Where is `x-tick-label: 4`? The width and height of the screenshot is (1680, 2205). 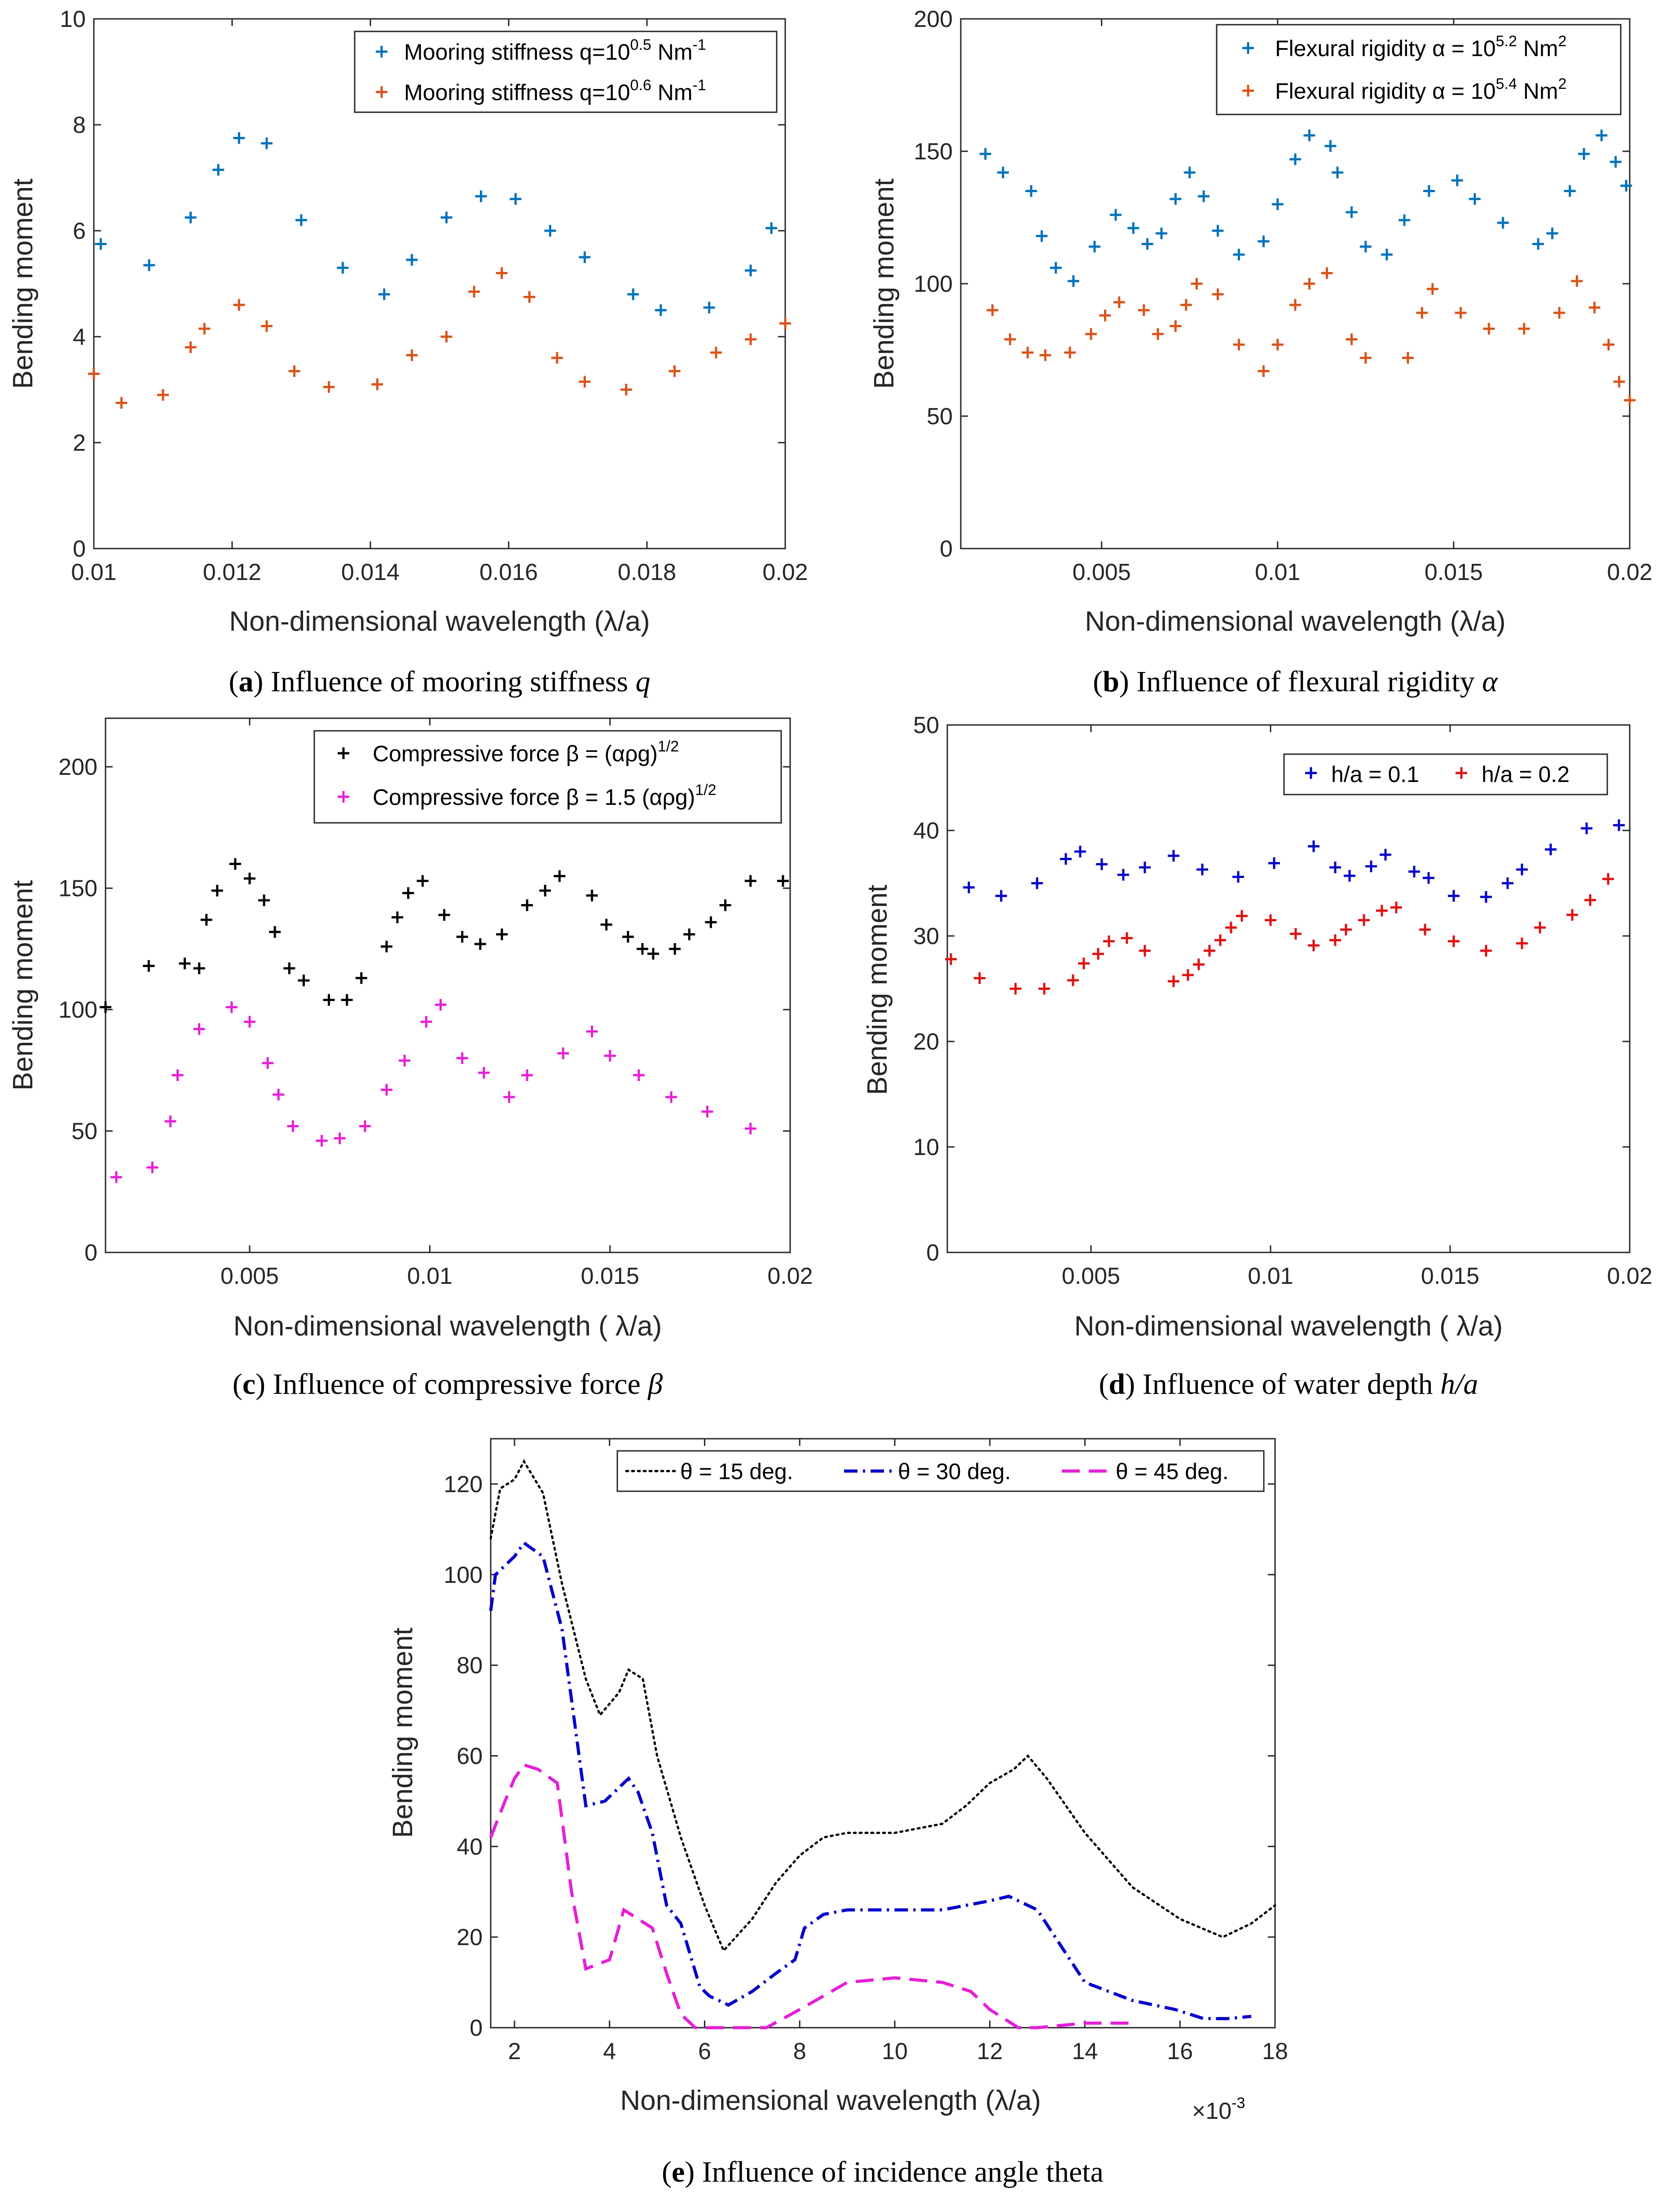 x-tick-label: 4 is located at coordinates (610, 2051).